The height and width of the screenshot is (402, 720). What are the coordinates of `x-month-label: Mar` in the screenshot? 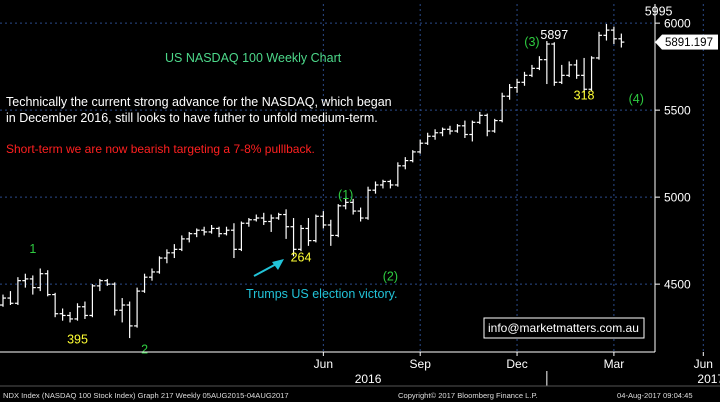 It's located at (614, 364).